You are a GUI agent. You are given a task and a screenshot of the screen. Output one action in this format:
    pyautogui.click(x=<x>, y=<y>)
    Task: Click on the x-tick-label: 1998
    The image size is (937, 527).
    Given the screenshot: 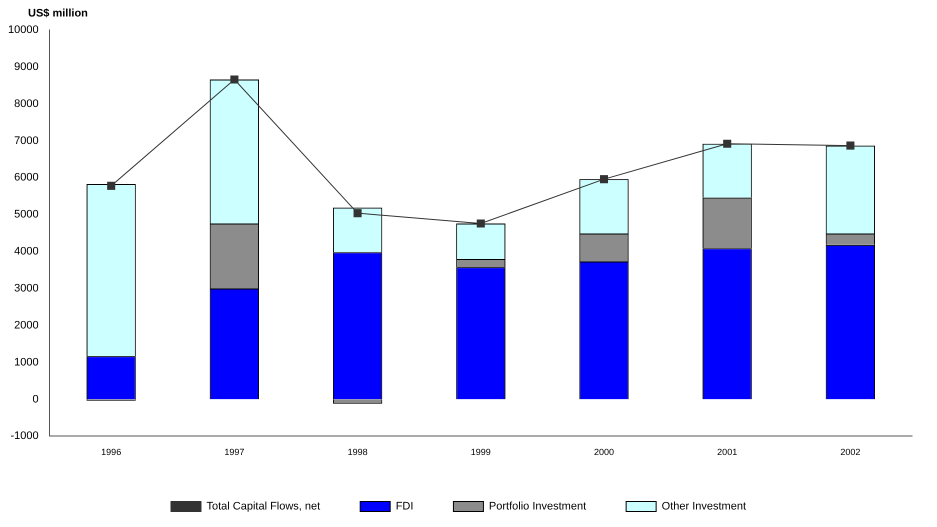 What is the action you would take?
    pyautogui.click(x=358, y=452)
    